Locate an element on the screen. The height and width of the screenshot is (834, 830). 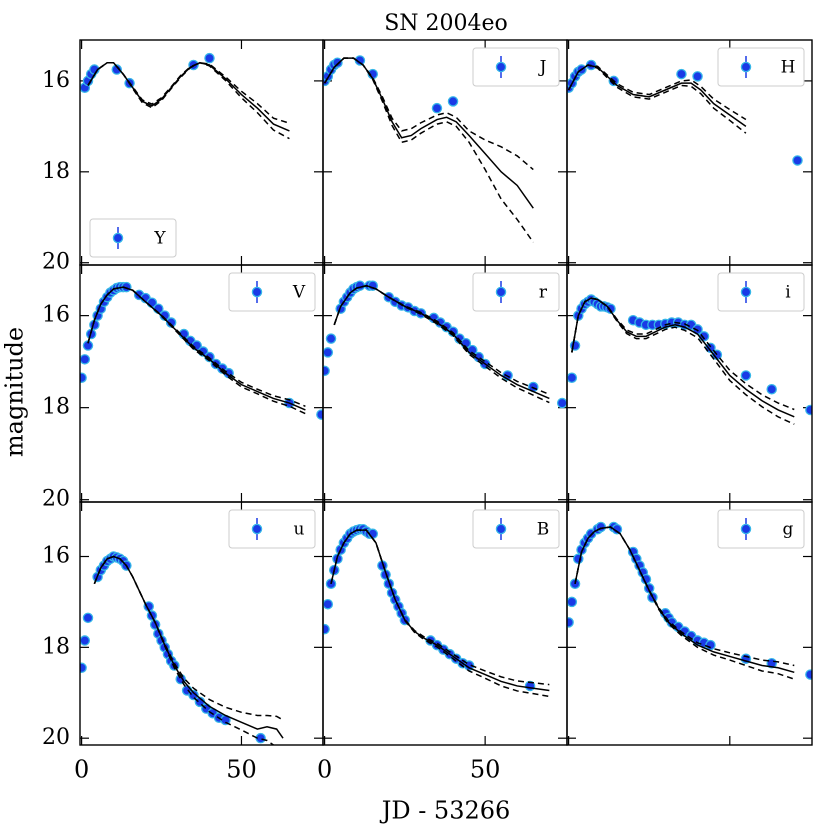
y-tick-label: 20 is located at coordinates (56, 262).